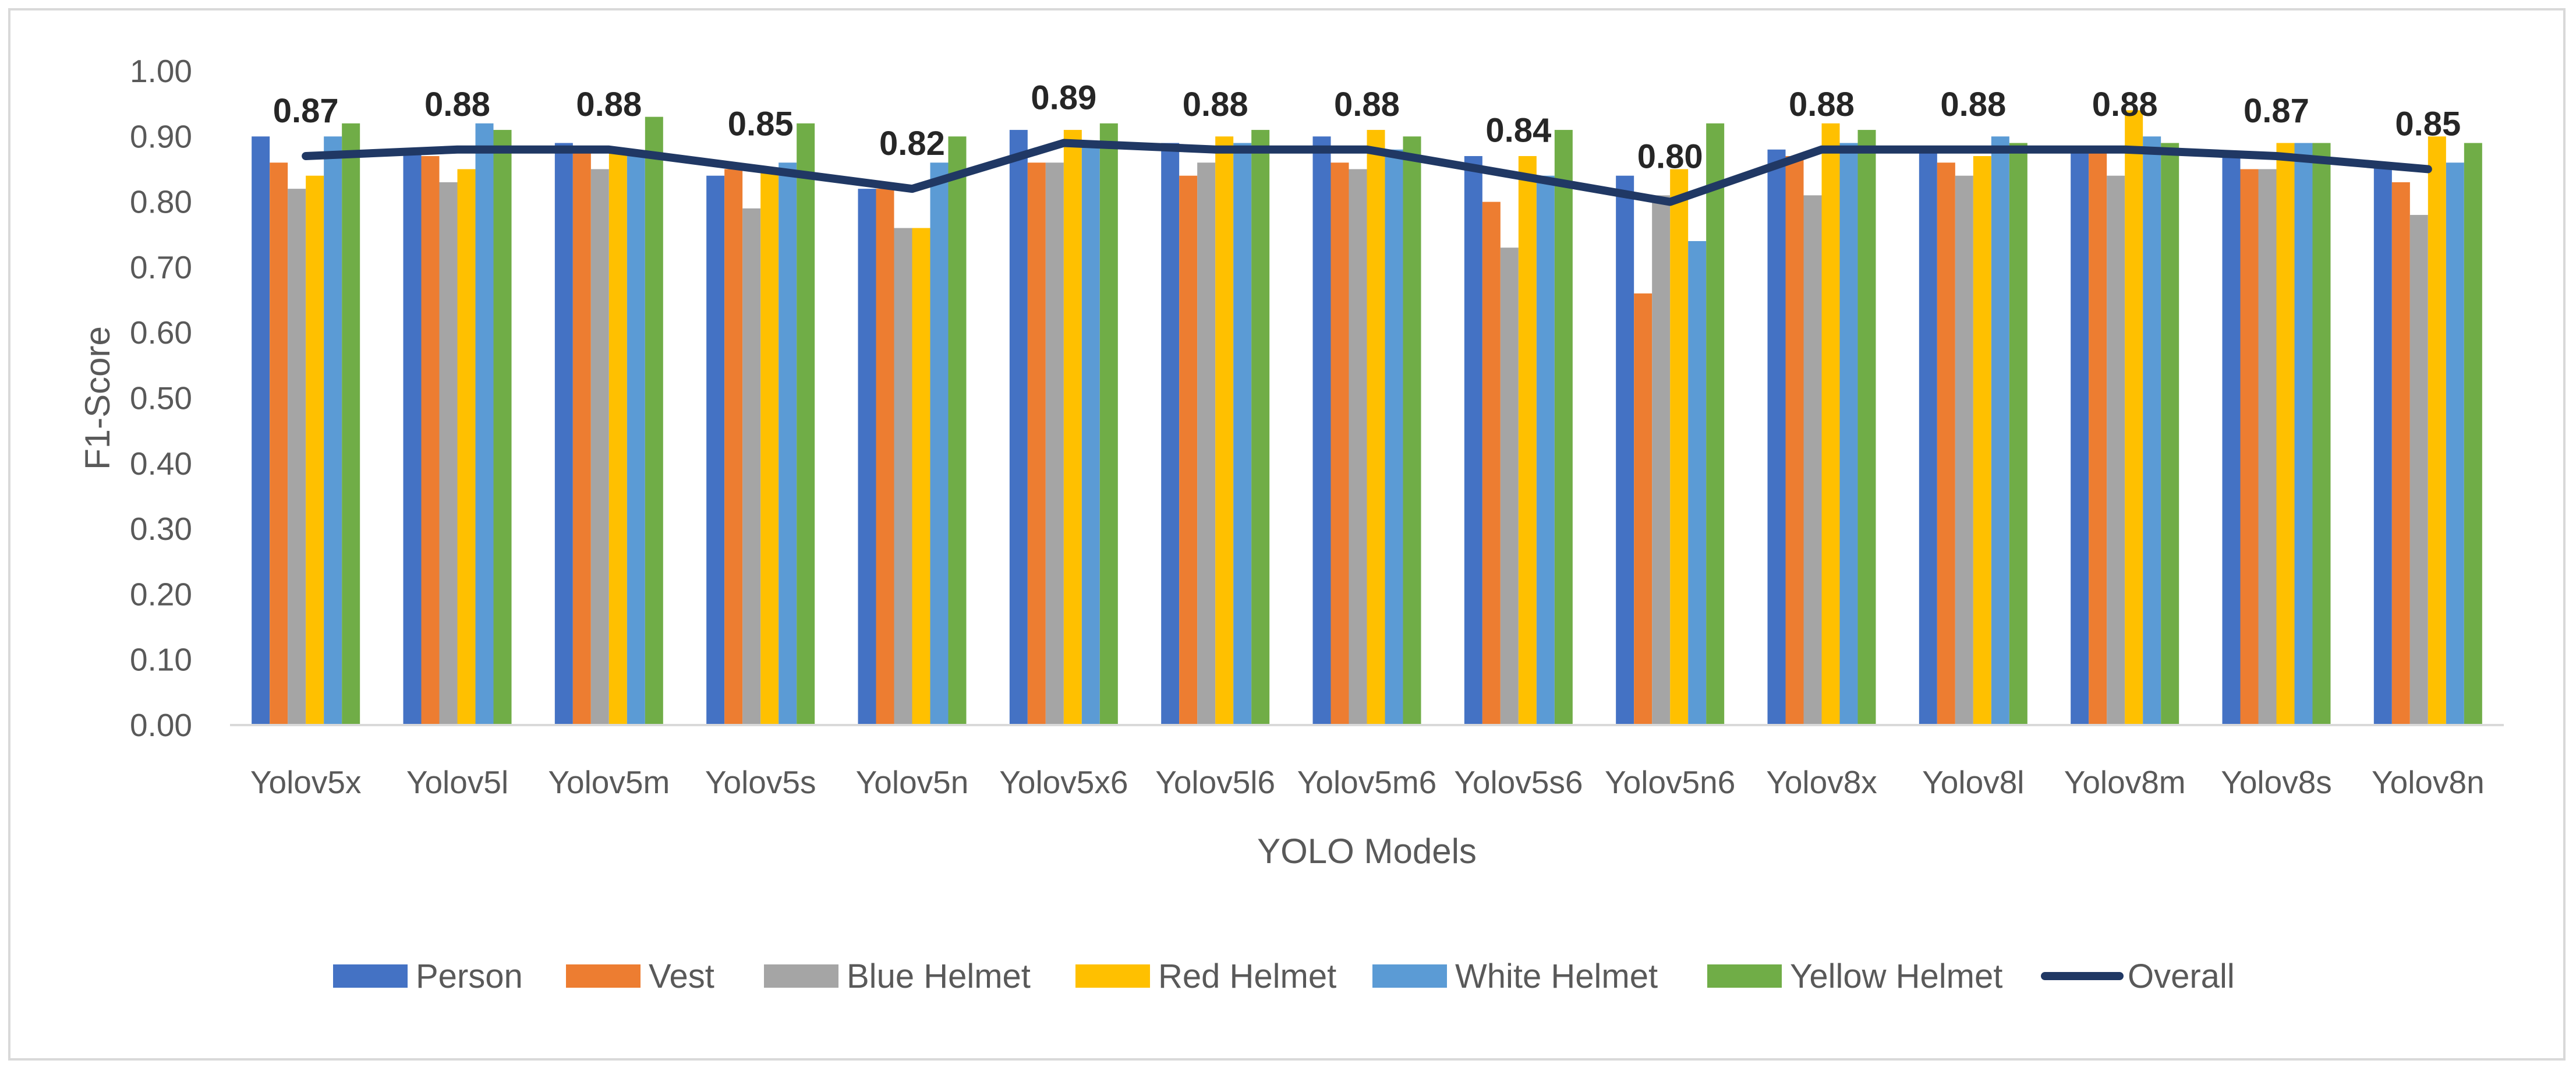  I want to click on overall-data-label: 0.80, so click(1670, 157).